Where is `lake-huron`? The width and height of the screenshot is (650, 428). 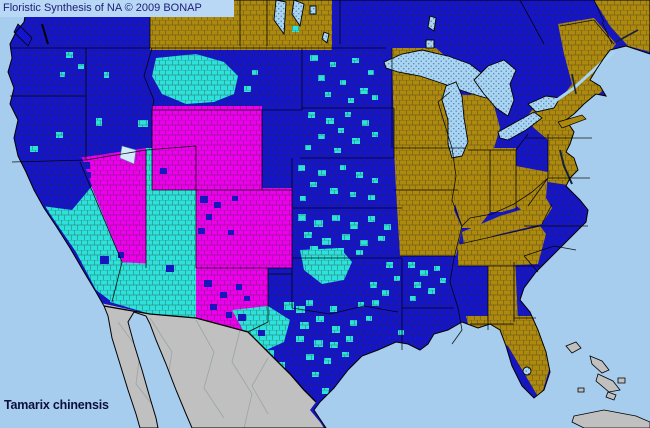 lake-huron is located at coordinates (495, 88).